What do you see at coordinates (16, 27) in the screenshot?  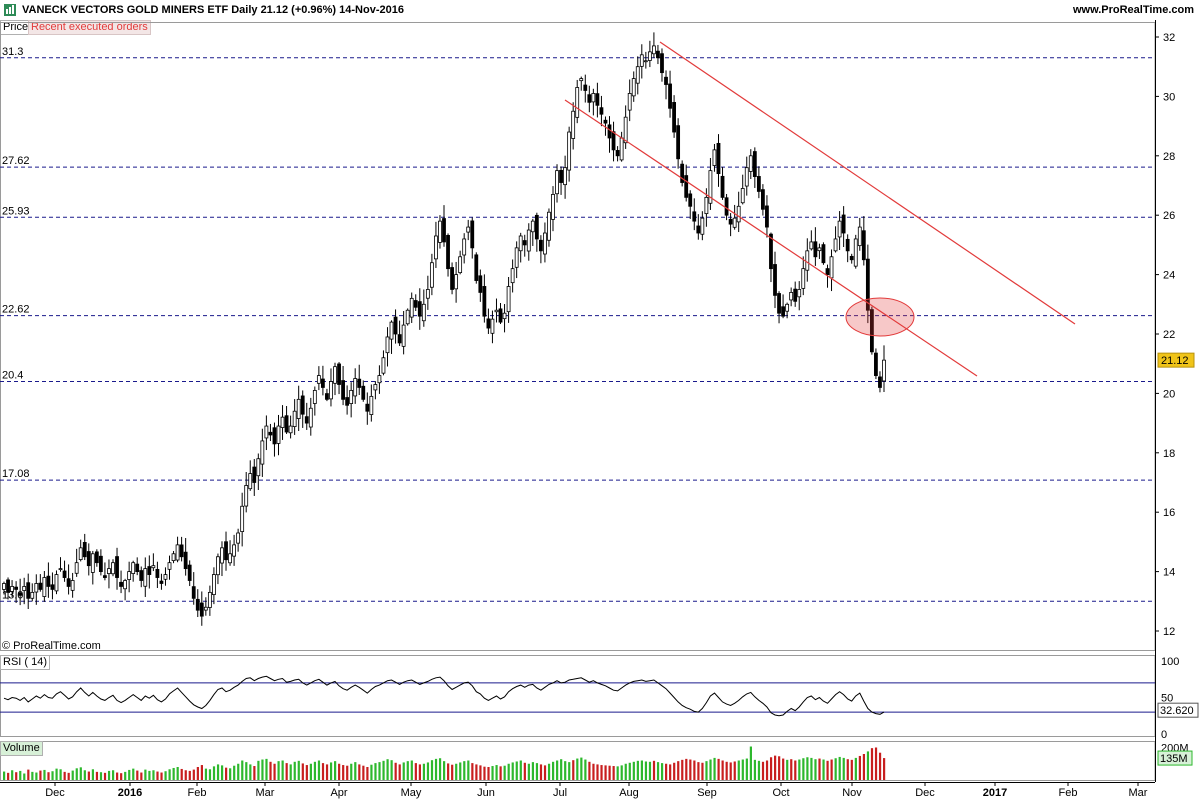 I see `tab-price: Price` at bounding box center [16, 27].